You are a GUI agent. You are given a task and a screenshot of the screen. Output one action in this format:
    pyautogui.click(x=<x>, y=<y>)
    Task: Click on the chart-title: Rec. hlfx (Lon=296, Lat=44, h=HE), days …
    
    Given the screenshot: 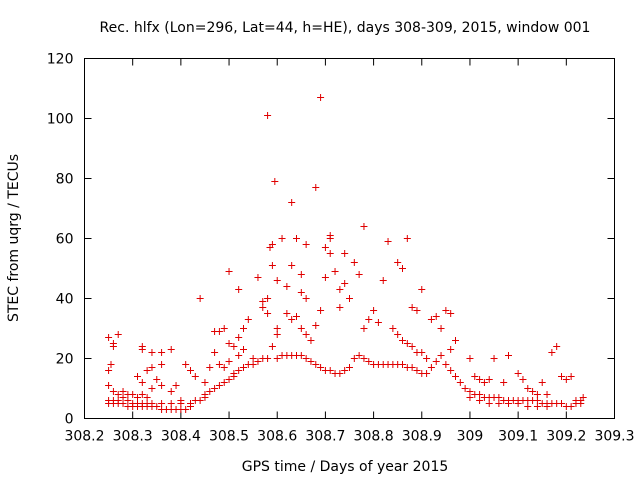 What is the action you would take?
    pyautogui.click(x=345, y=28)
    